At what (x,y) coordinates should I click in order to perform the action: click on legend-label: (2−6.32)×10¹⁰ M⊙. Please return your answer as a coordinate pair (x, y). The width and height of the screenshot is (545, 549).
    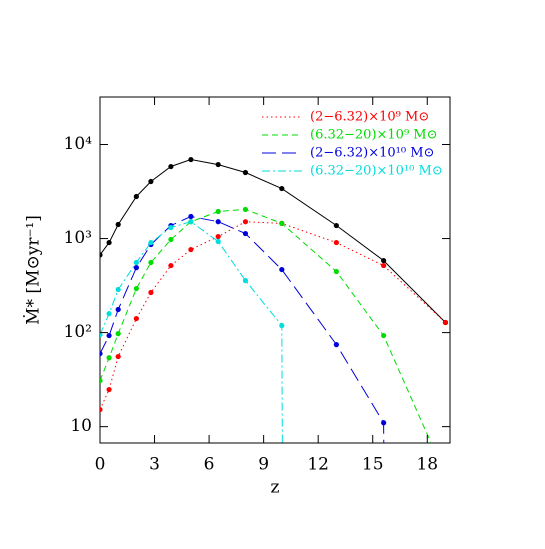
    Looking at the image, I should click on (372, 153).